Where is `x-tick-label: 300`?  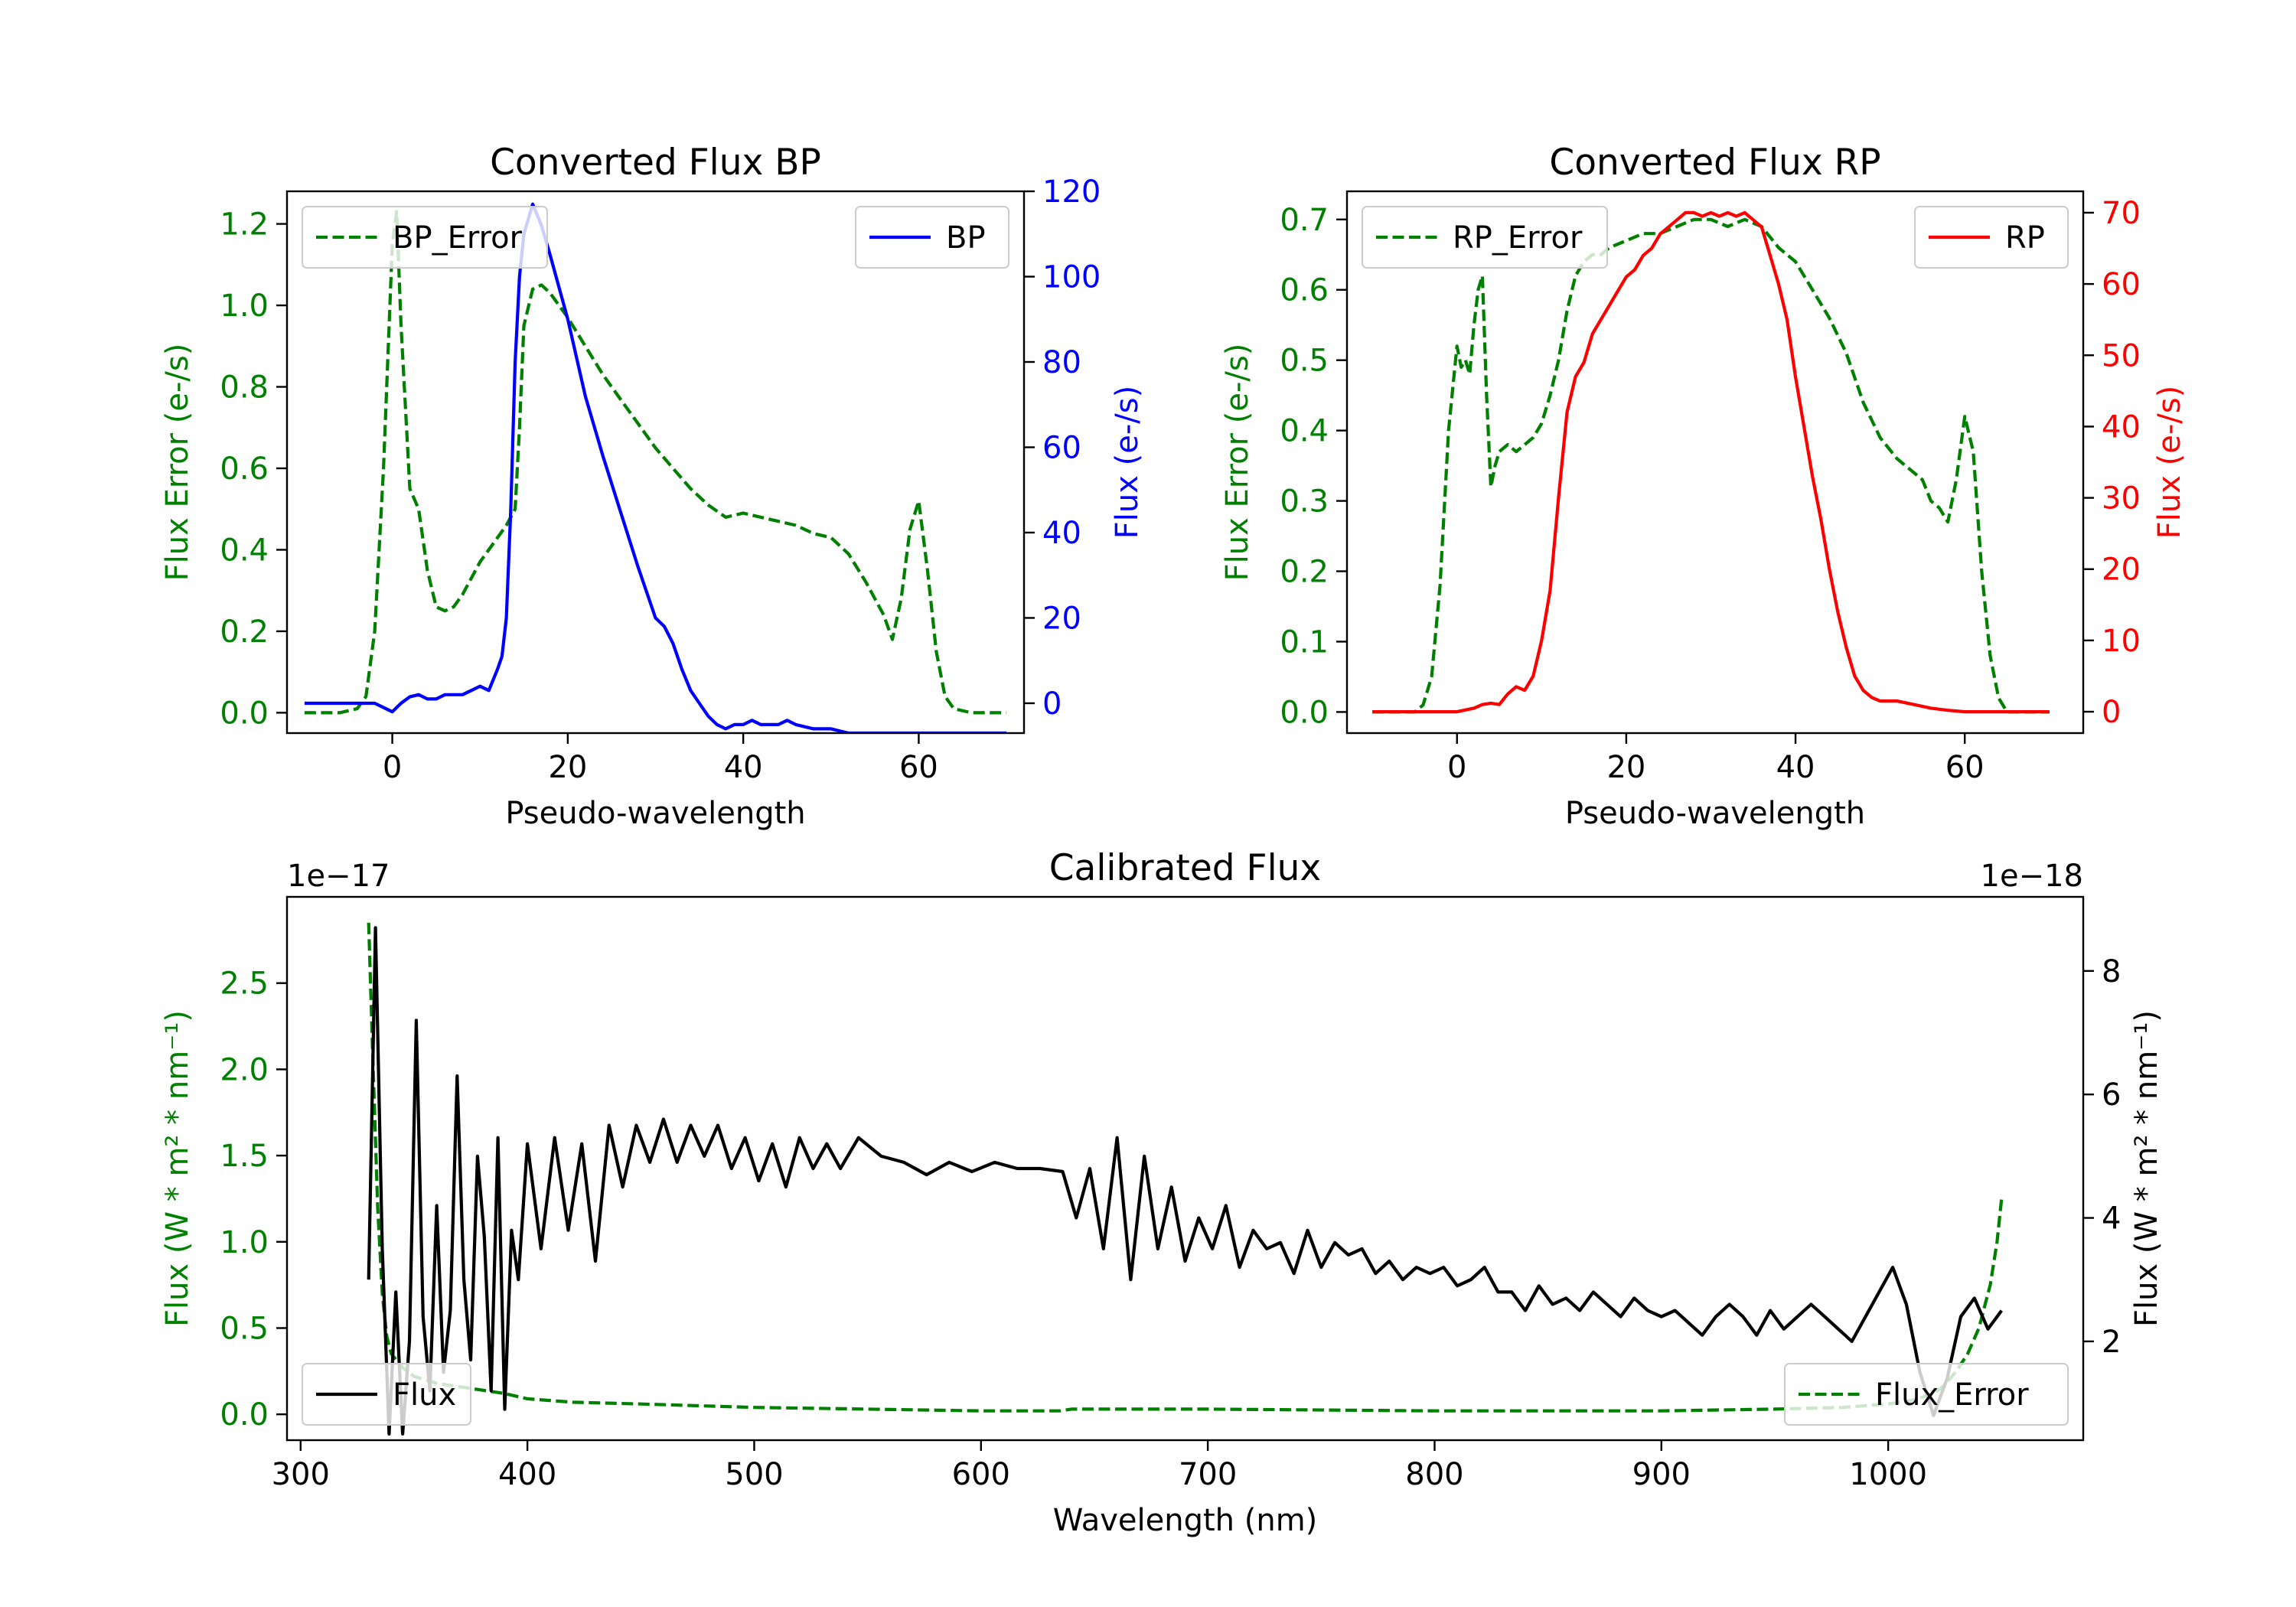
x-tick-label: 300 is located at coordinates (301, 1474).